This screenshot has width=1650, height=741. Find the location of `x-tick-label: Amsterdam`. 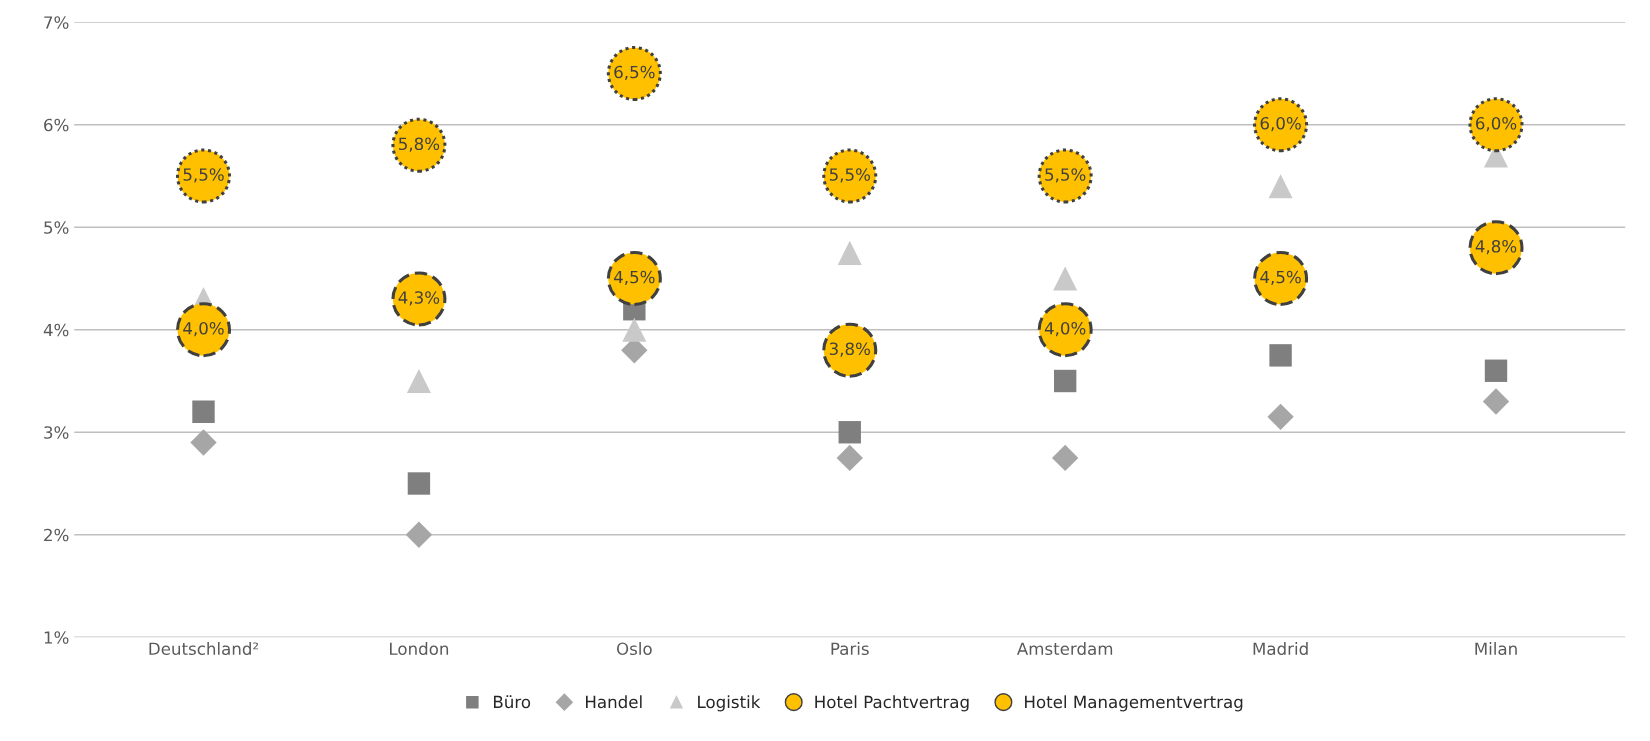

x-tick-label: Amsterdam is located at coordinates (1064, 649).